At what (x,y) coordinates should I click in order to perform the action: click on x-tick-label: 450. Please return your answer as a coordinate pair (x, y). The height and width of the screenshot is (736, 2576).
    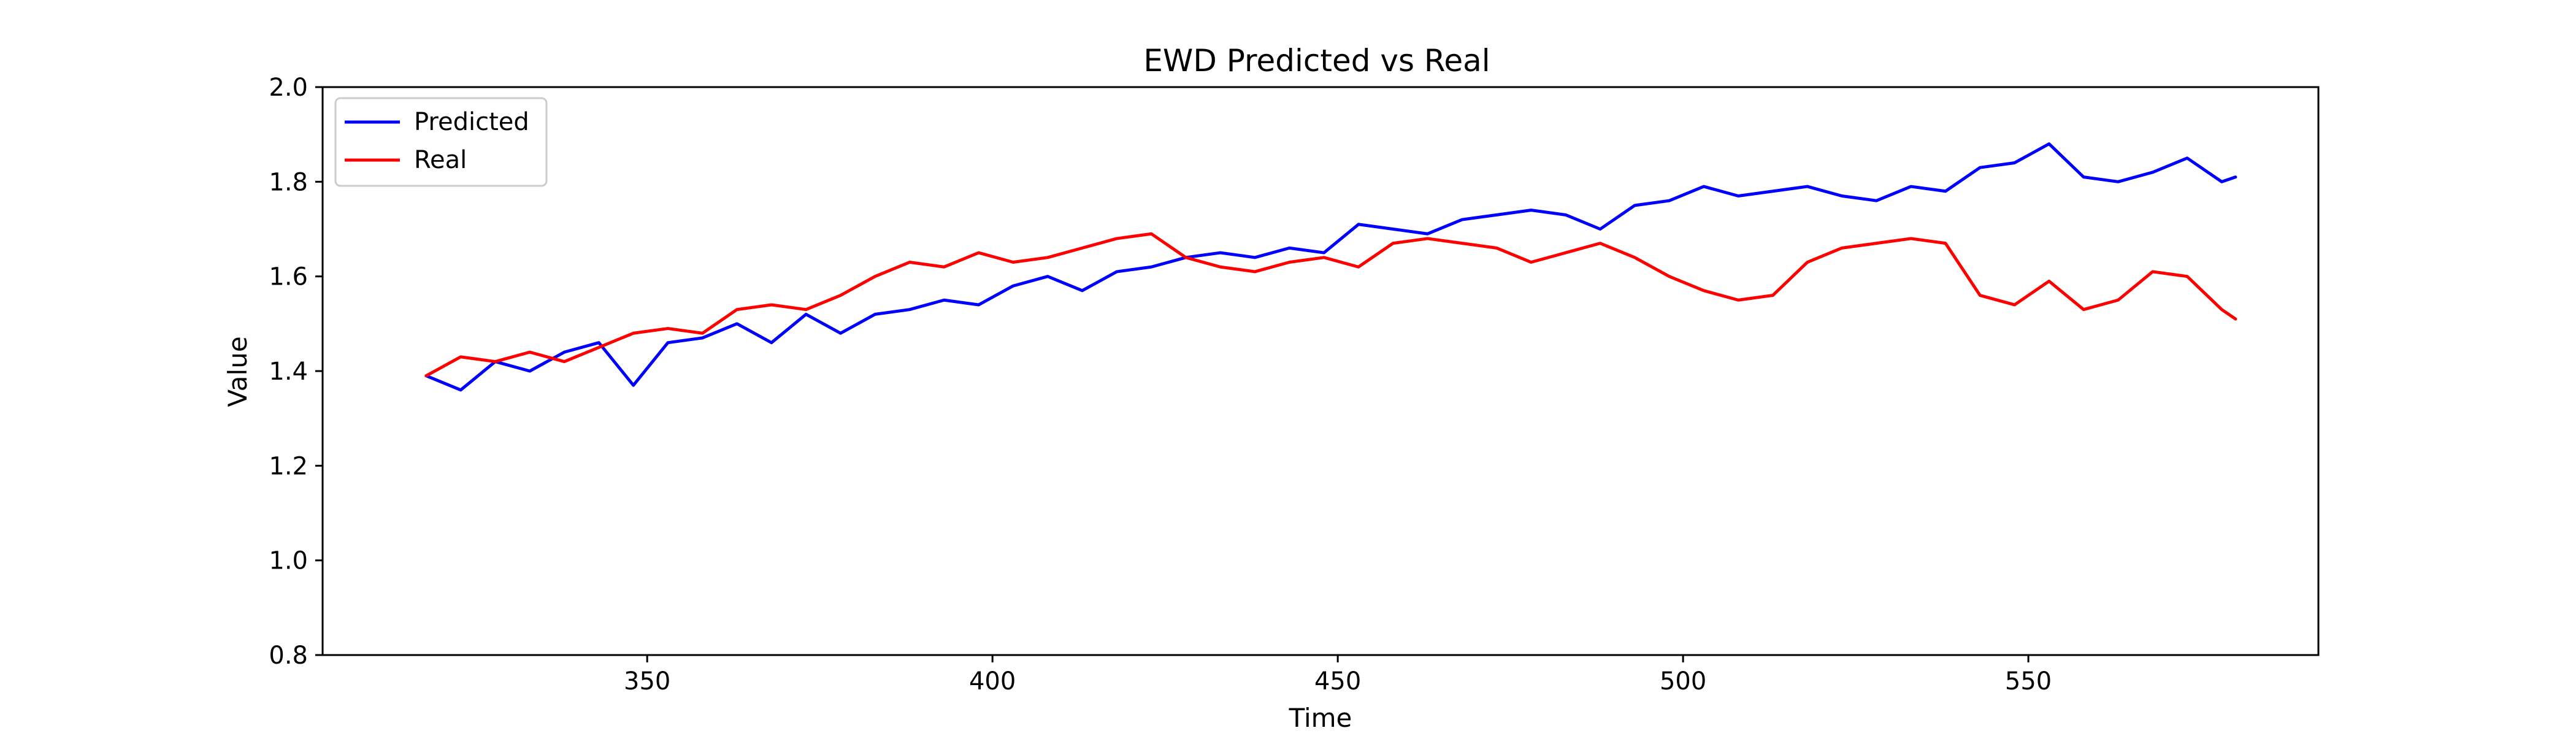
    Looking at the image, I should click on (1337, 681).